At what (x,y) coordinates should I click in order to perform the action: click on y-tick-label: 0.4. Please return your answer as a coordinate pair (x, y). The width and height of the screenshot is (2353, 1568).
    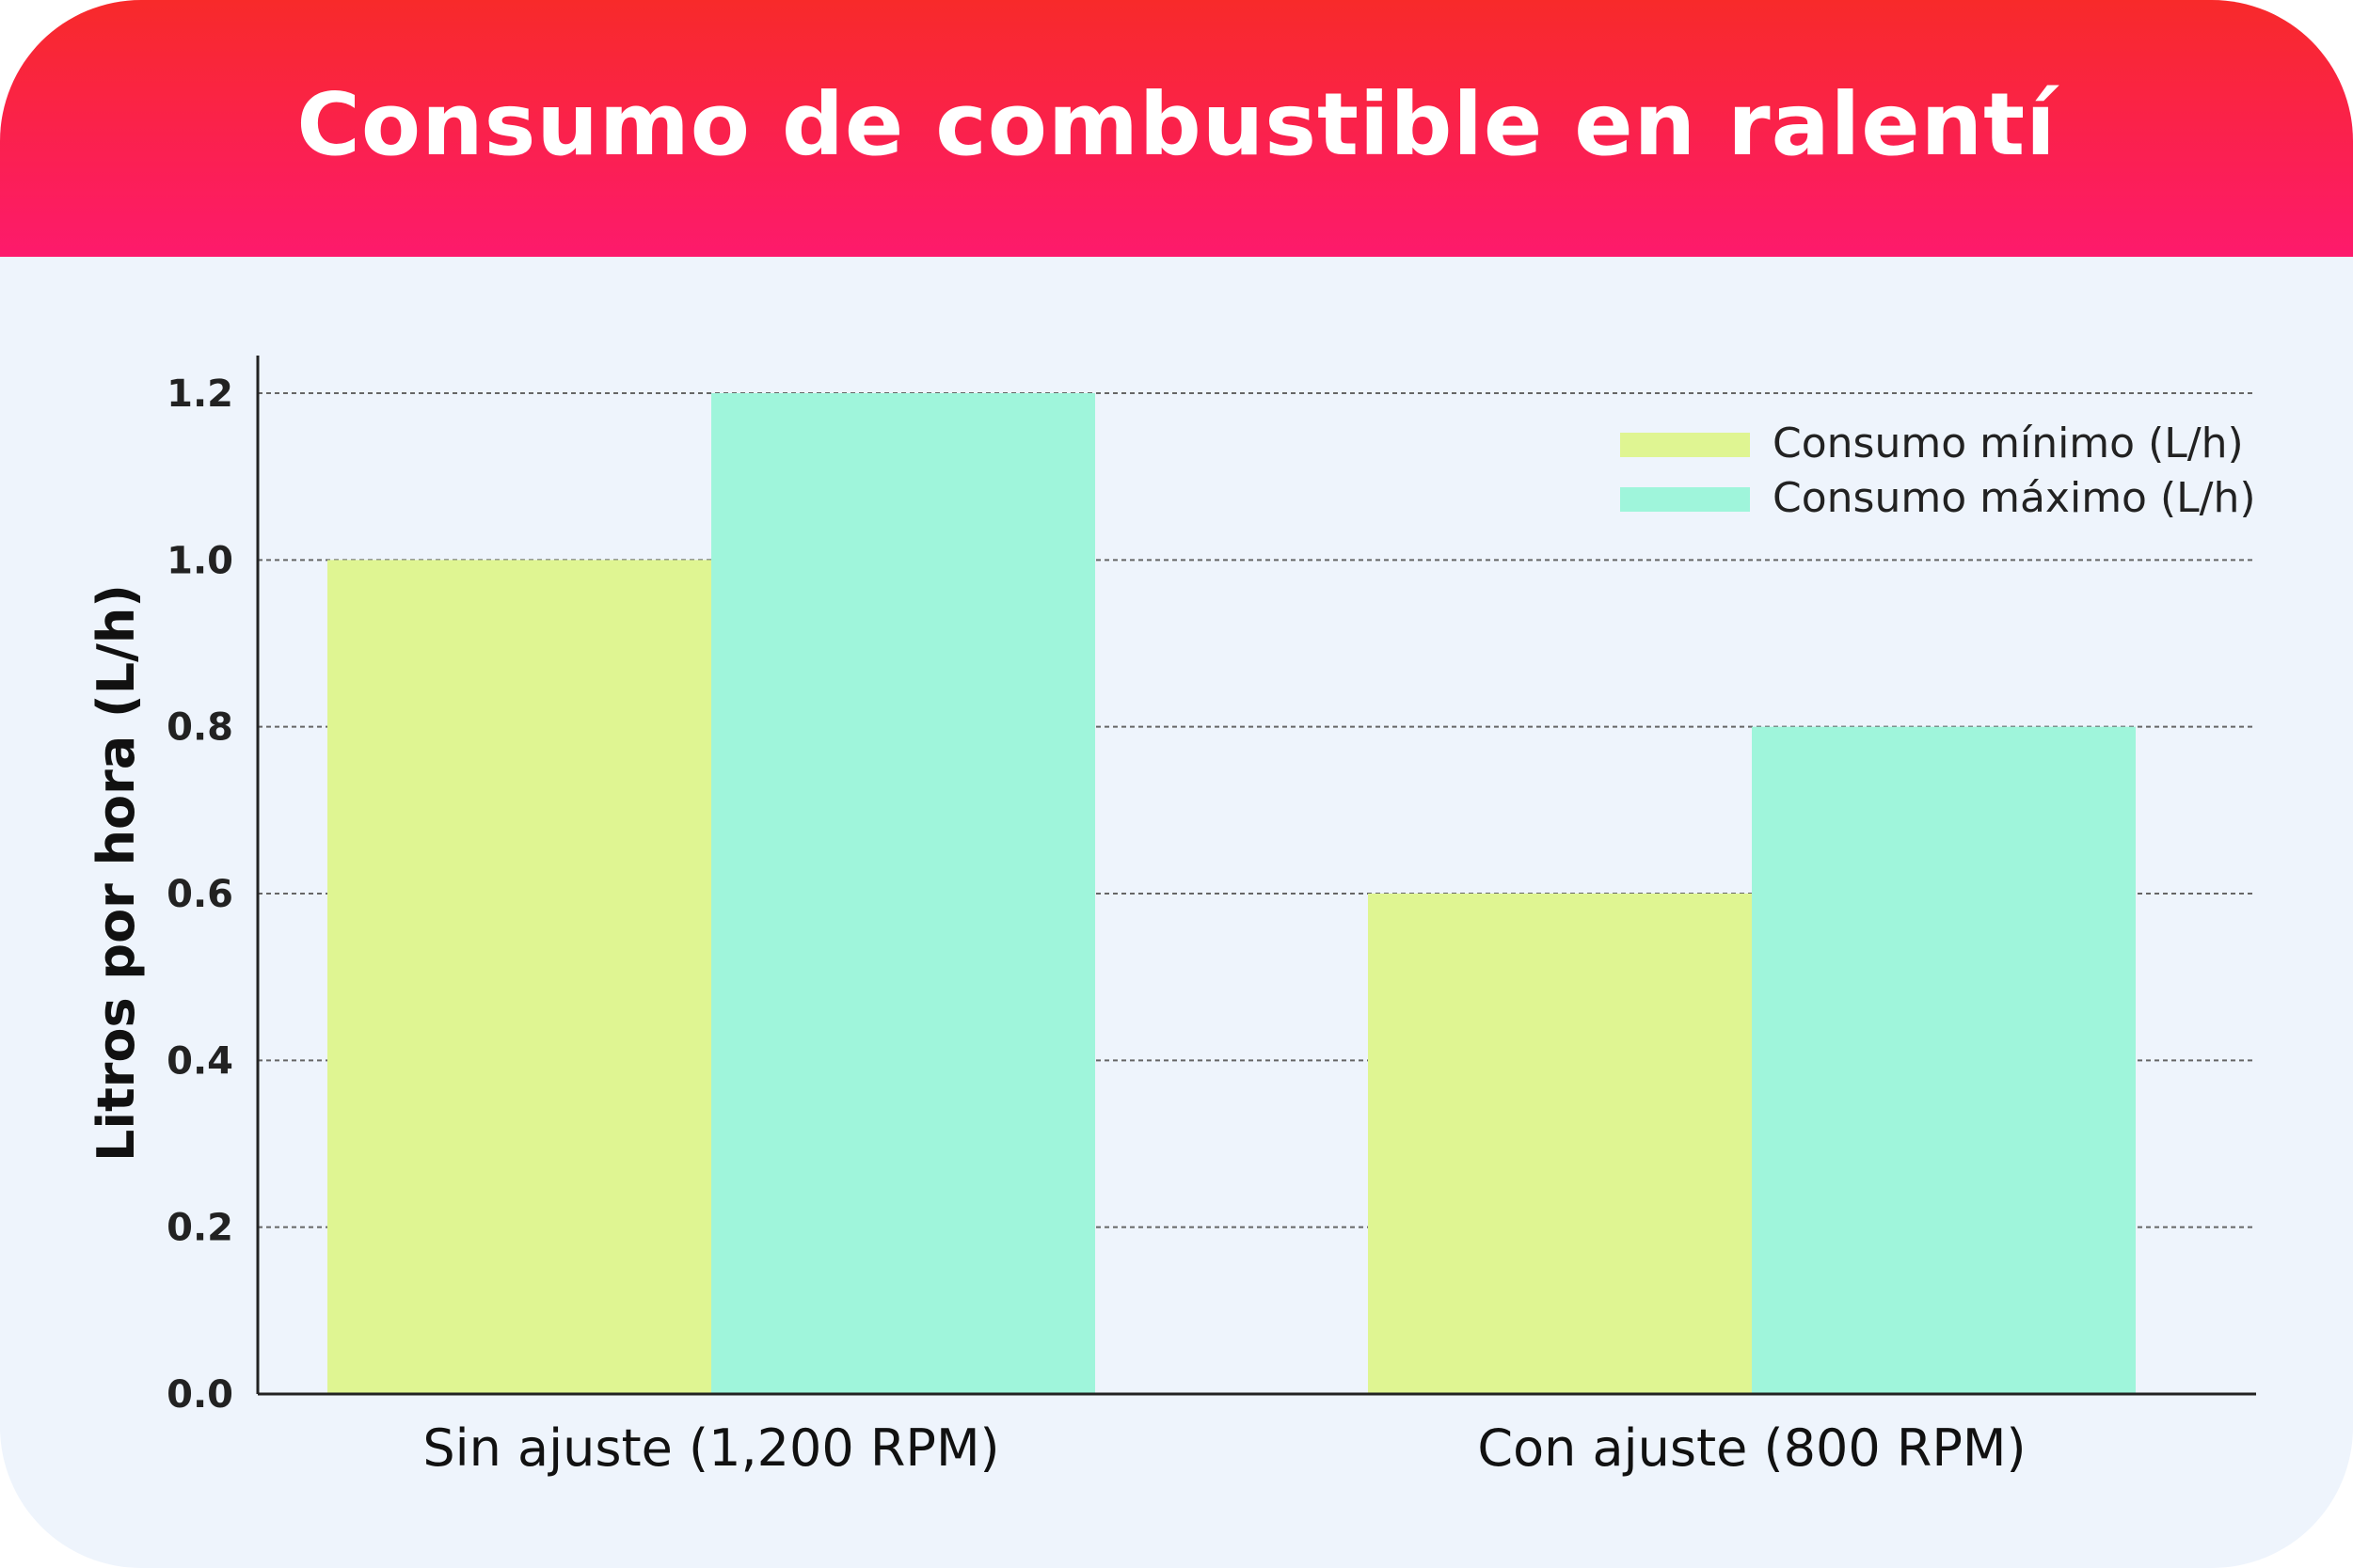
    Looking at the image, I should click on (200, 1061).